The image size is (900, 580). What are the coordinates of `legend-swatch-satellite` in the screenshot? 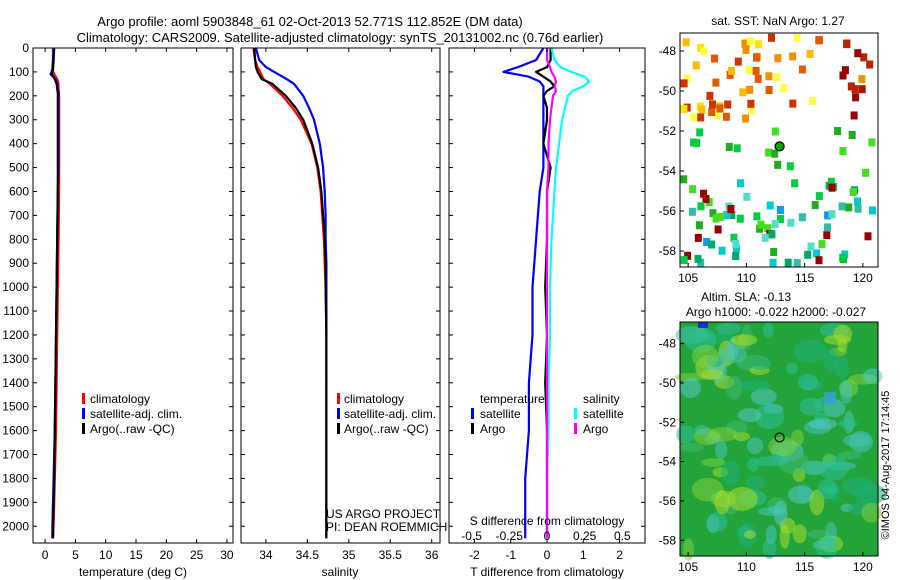 It's located at (338, 413).